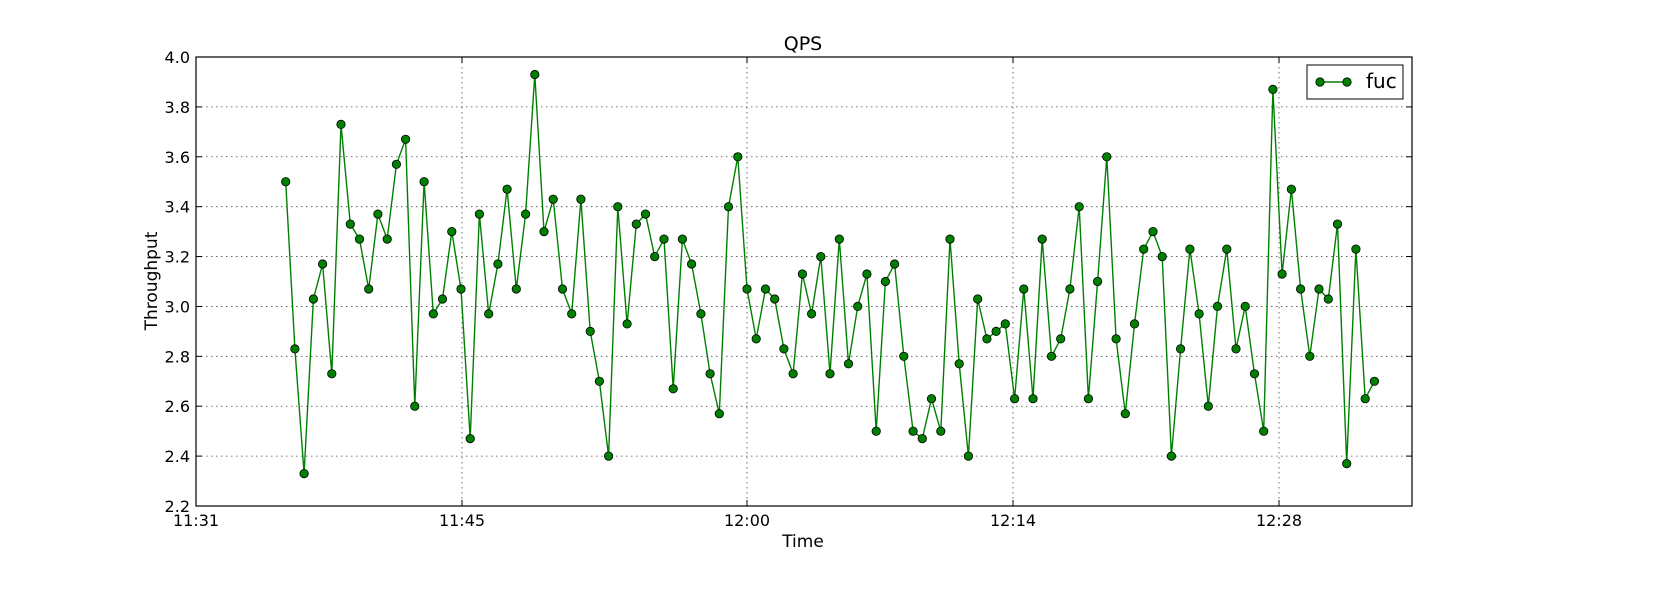  I want to click on x-tick-label: 11:45, so click(462, 520).